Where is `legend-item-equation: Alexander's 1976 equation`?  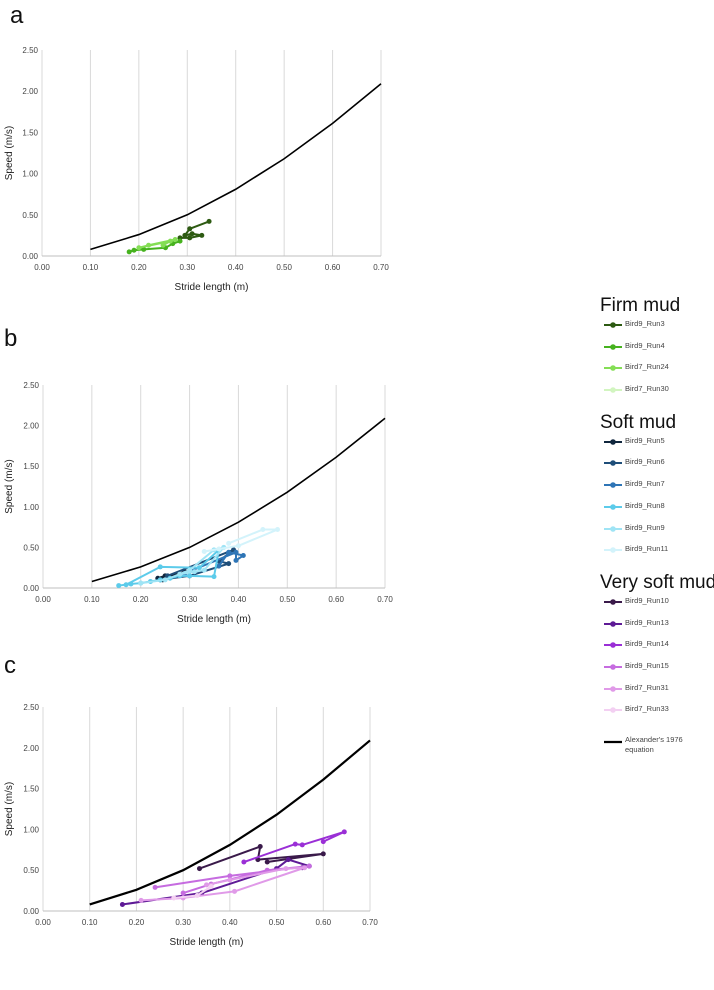 legend-item-equation: Alexander's 1976 equation is located at coordinates (657, 750).